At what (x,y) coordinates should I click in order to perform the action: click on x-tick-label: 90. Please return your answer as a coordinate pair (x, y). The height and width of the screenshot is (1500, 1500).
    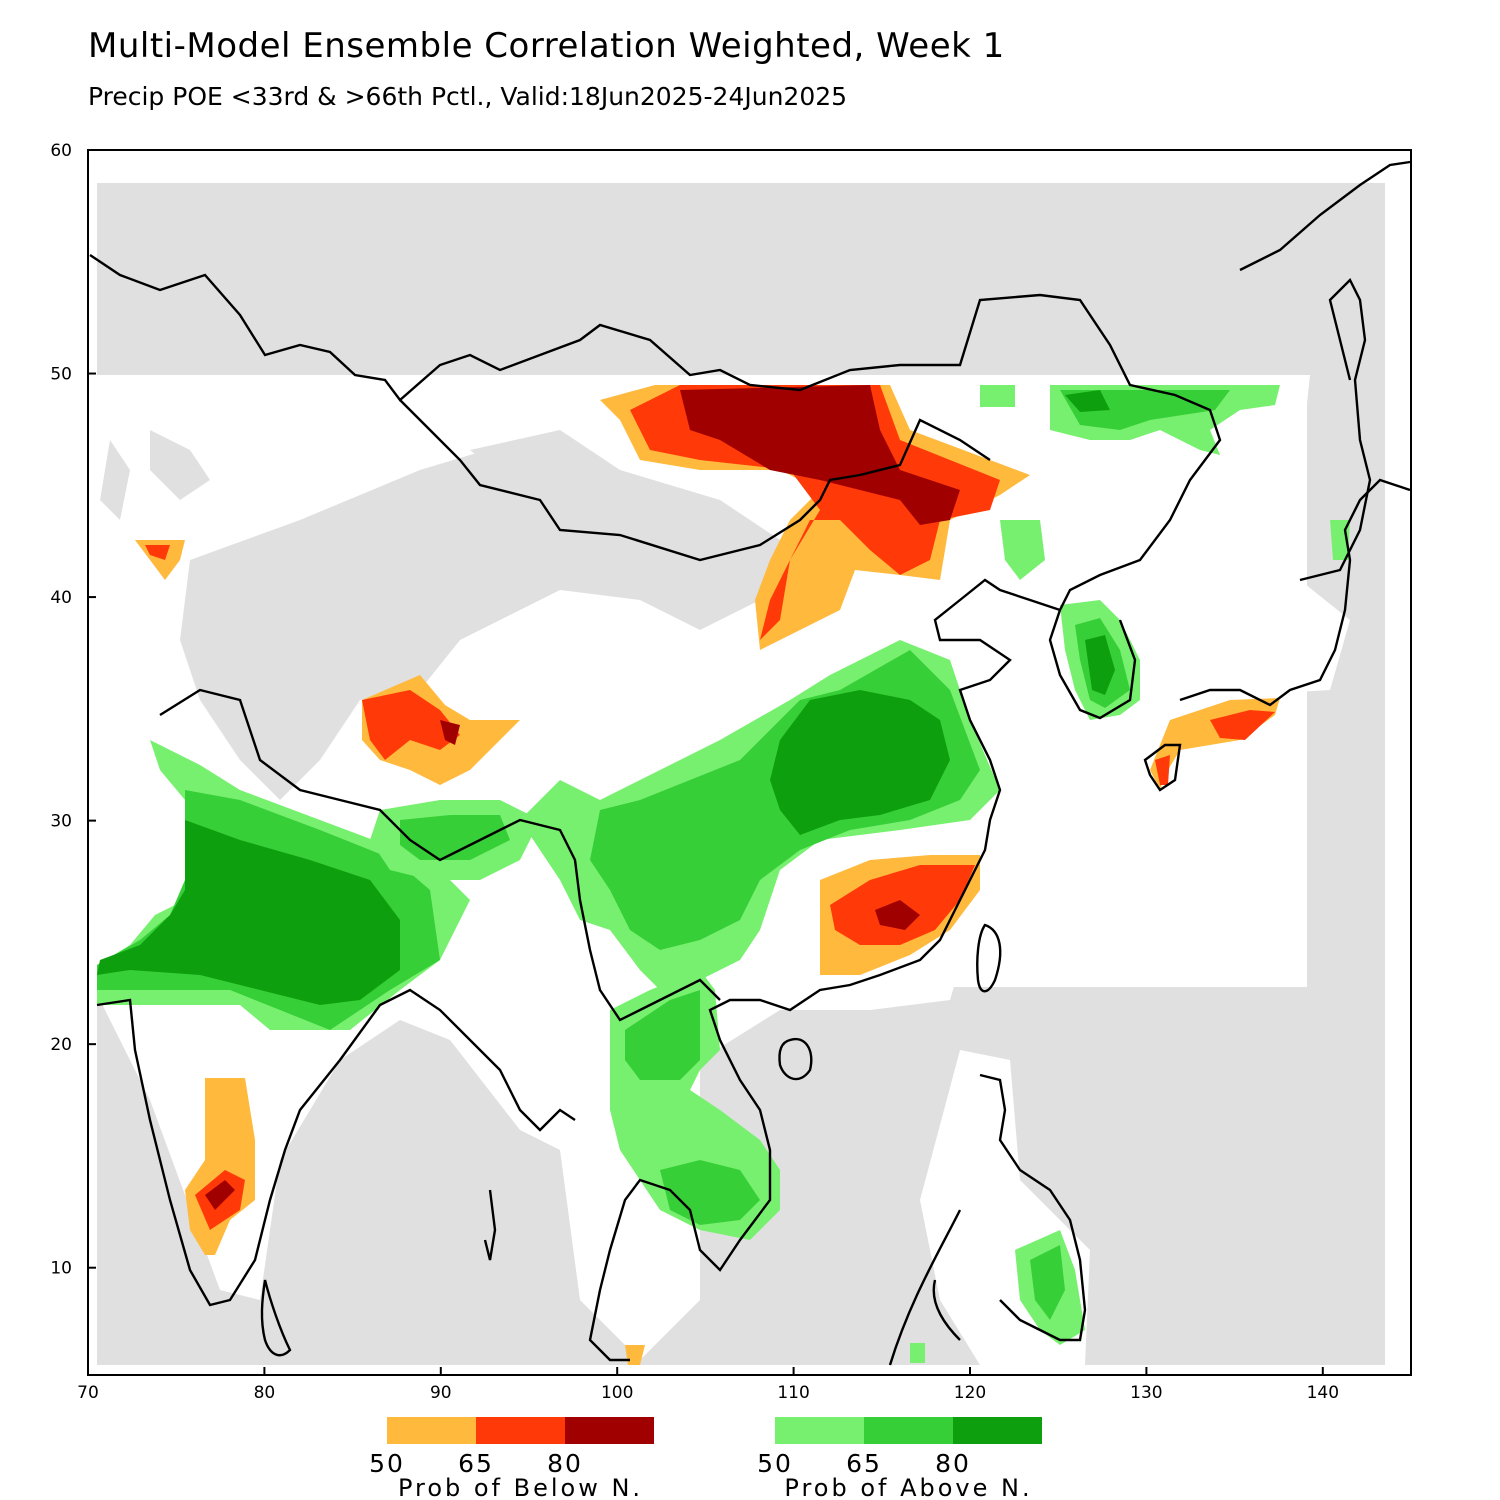
    Looking at the image, I should click on (441, 1393).